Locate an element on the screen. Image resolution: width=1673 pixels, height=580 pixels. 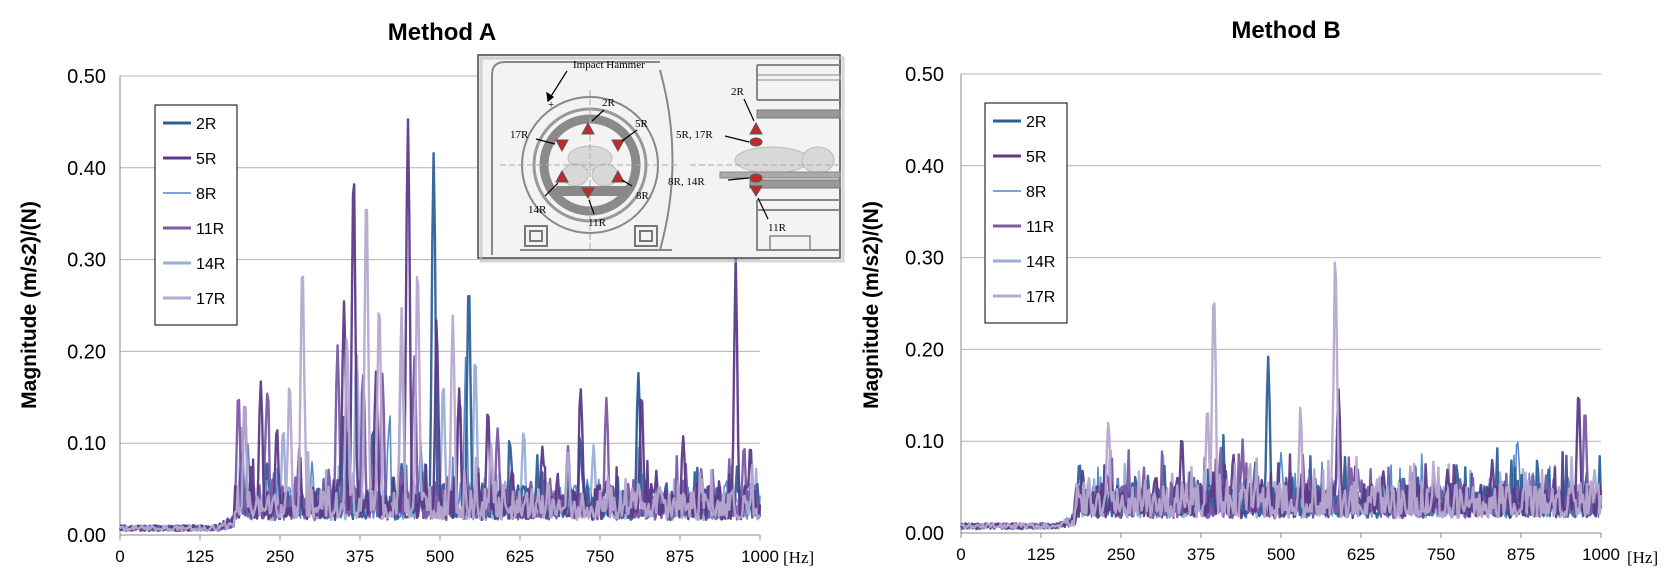
y-tick-label-a-4: 0.40 is located at coordinates (86, 169).